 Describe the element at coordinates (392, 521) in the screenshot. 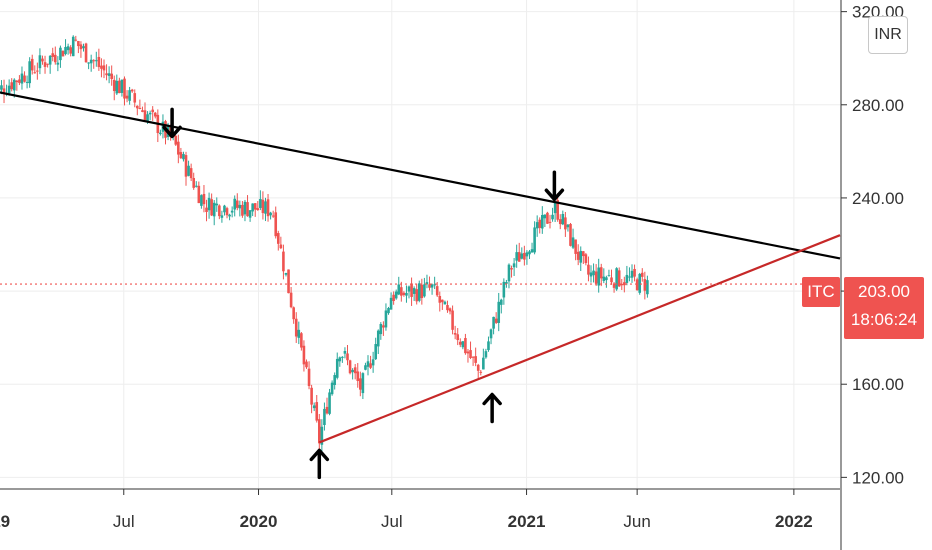

I see `x-tick-label: Jul` at that location.